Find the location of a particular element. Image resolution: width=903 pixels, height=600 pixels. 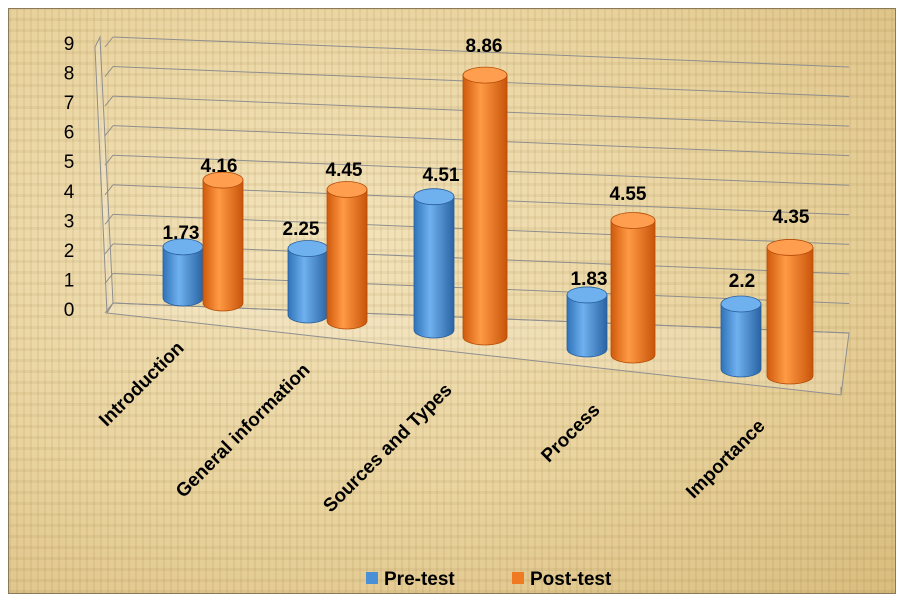

y-tick-label: 1 is located at coordinates (69, 280).